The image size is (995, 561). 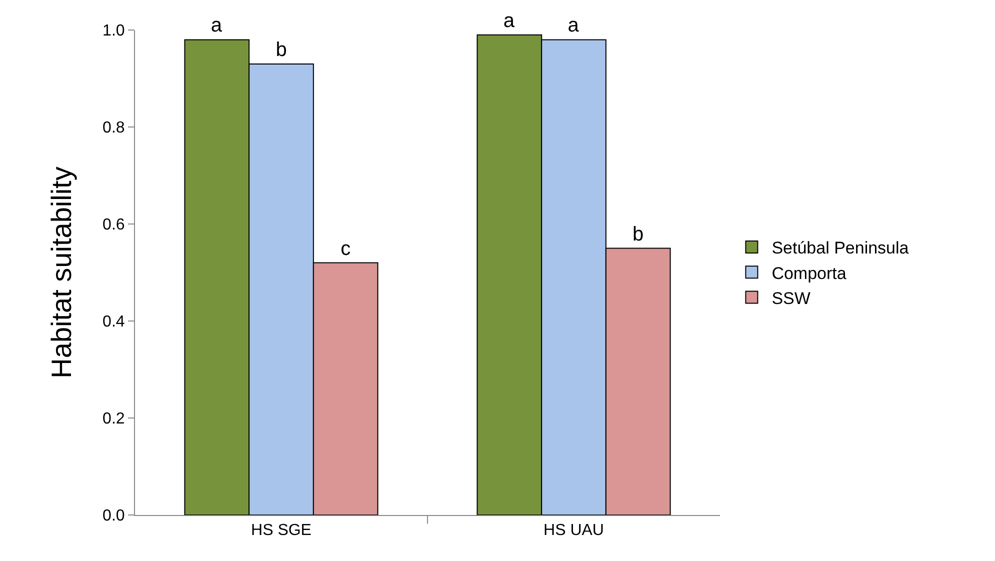 I want to click on y-tick-label: 0.4, so click(x=113, y=322).